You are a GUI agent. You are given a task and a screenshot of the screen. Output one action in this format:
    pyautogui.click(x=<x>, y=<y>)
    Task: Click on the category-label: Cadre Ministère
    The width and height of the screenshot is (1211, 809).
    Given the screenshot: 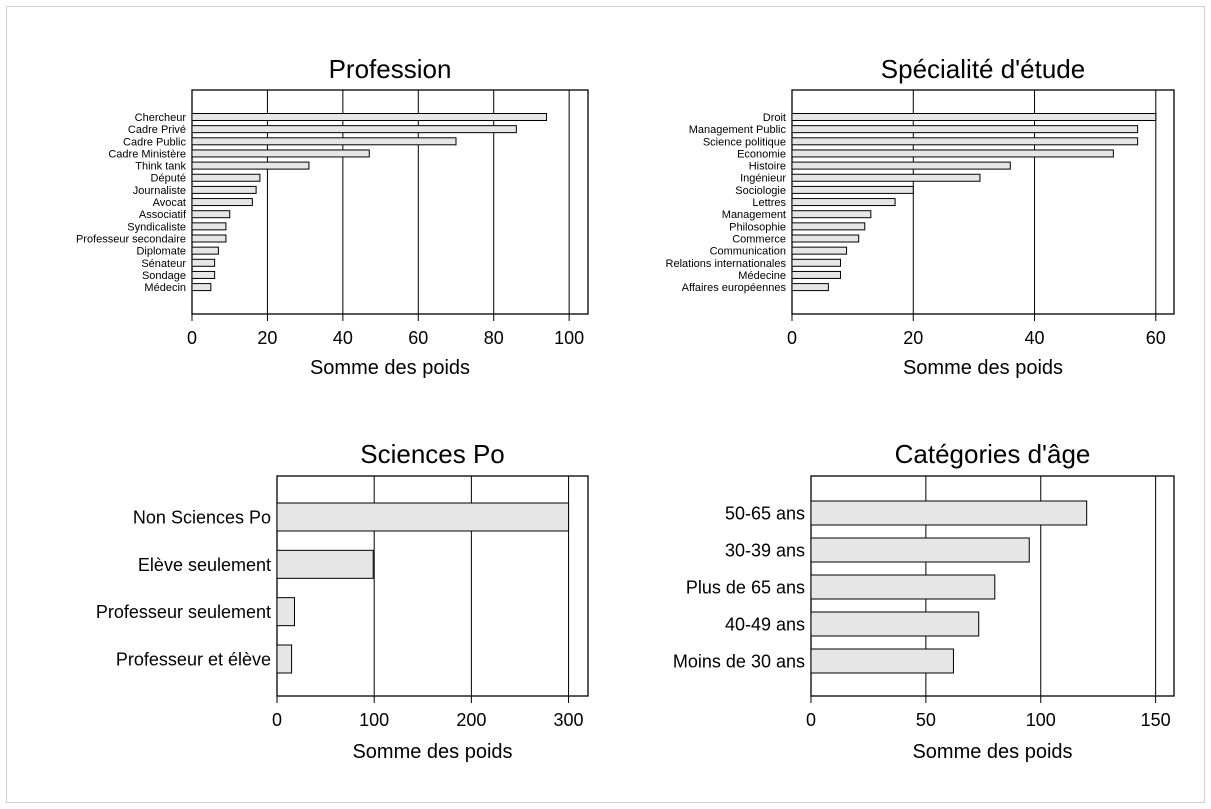 What is the action you would take?
    pyautogui.click(x=147, y=154)
    